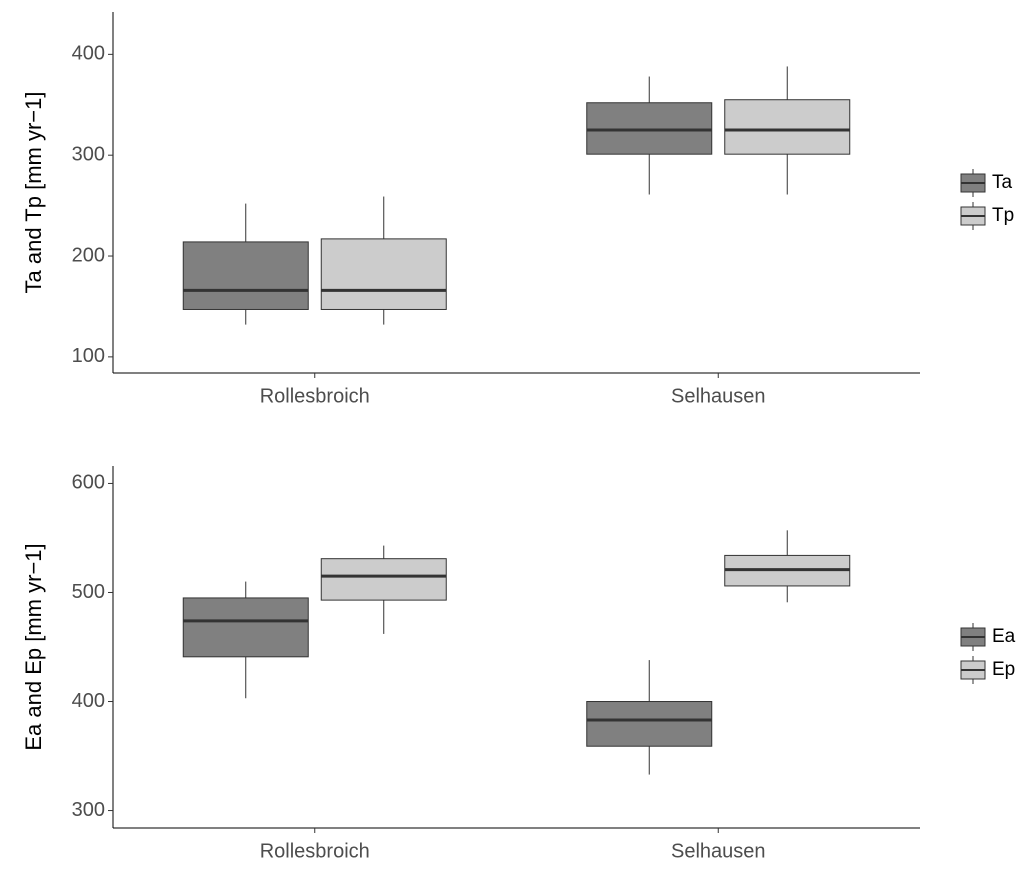 Image resolution: width=1035 pixels, height=871 pixels. I want to click on y-tick-label: 200, so click(88, 255).